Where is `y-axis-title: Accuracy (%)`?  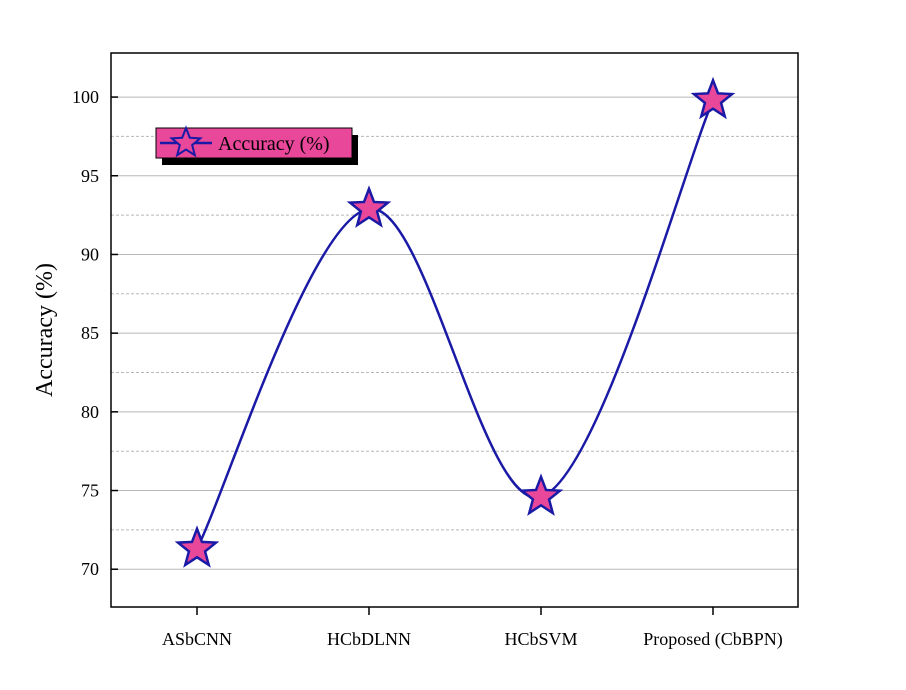
y-axis-title: Accuracy (%) is located at coordinates (45, 330).